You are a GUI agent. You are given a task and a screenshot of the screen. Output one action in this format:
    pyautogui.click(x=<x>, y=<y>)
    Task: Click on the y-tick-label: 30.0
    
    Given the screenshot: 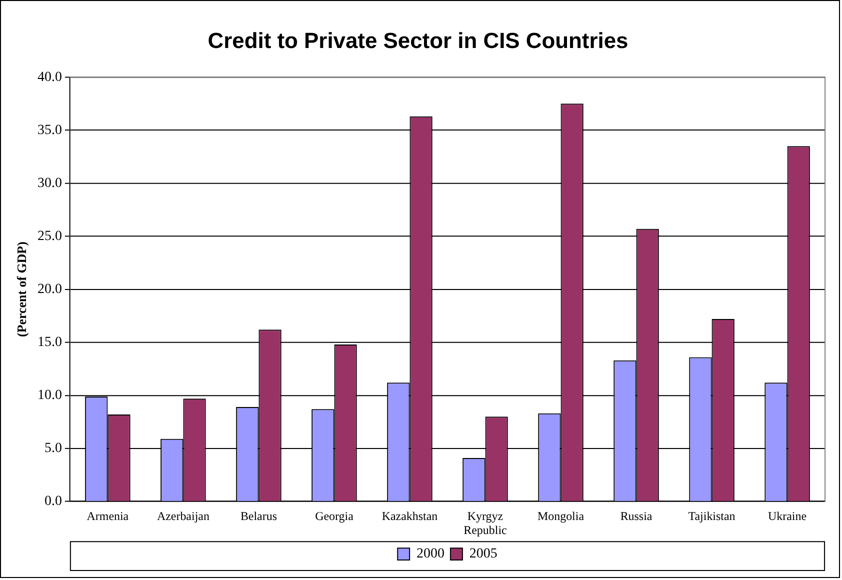 What is the action you would take?
    pyautogui.click(x=50, y=183)
    